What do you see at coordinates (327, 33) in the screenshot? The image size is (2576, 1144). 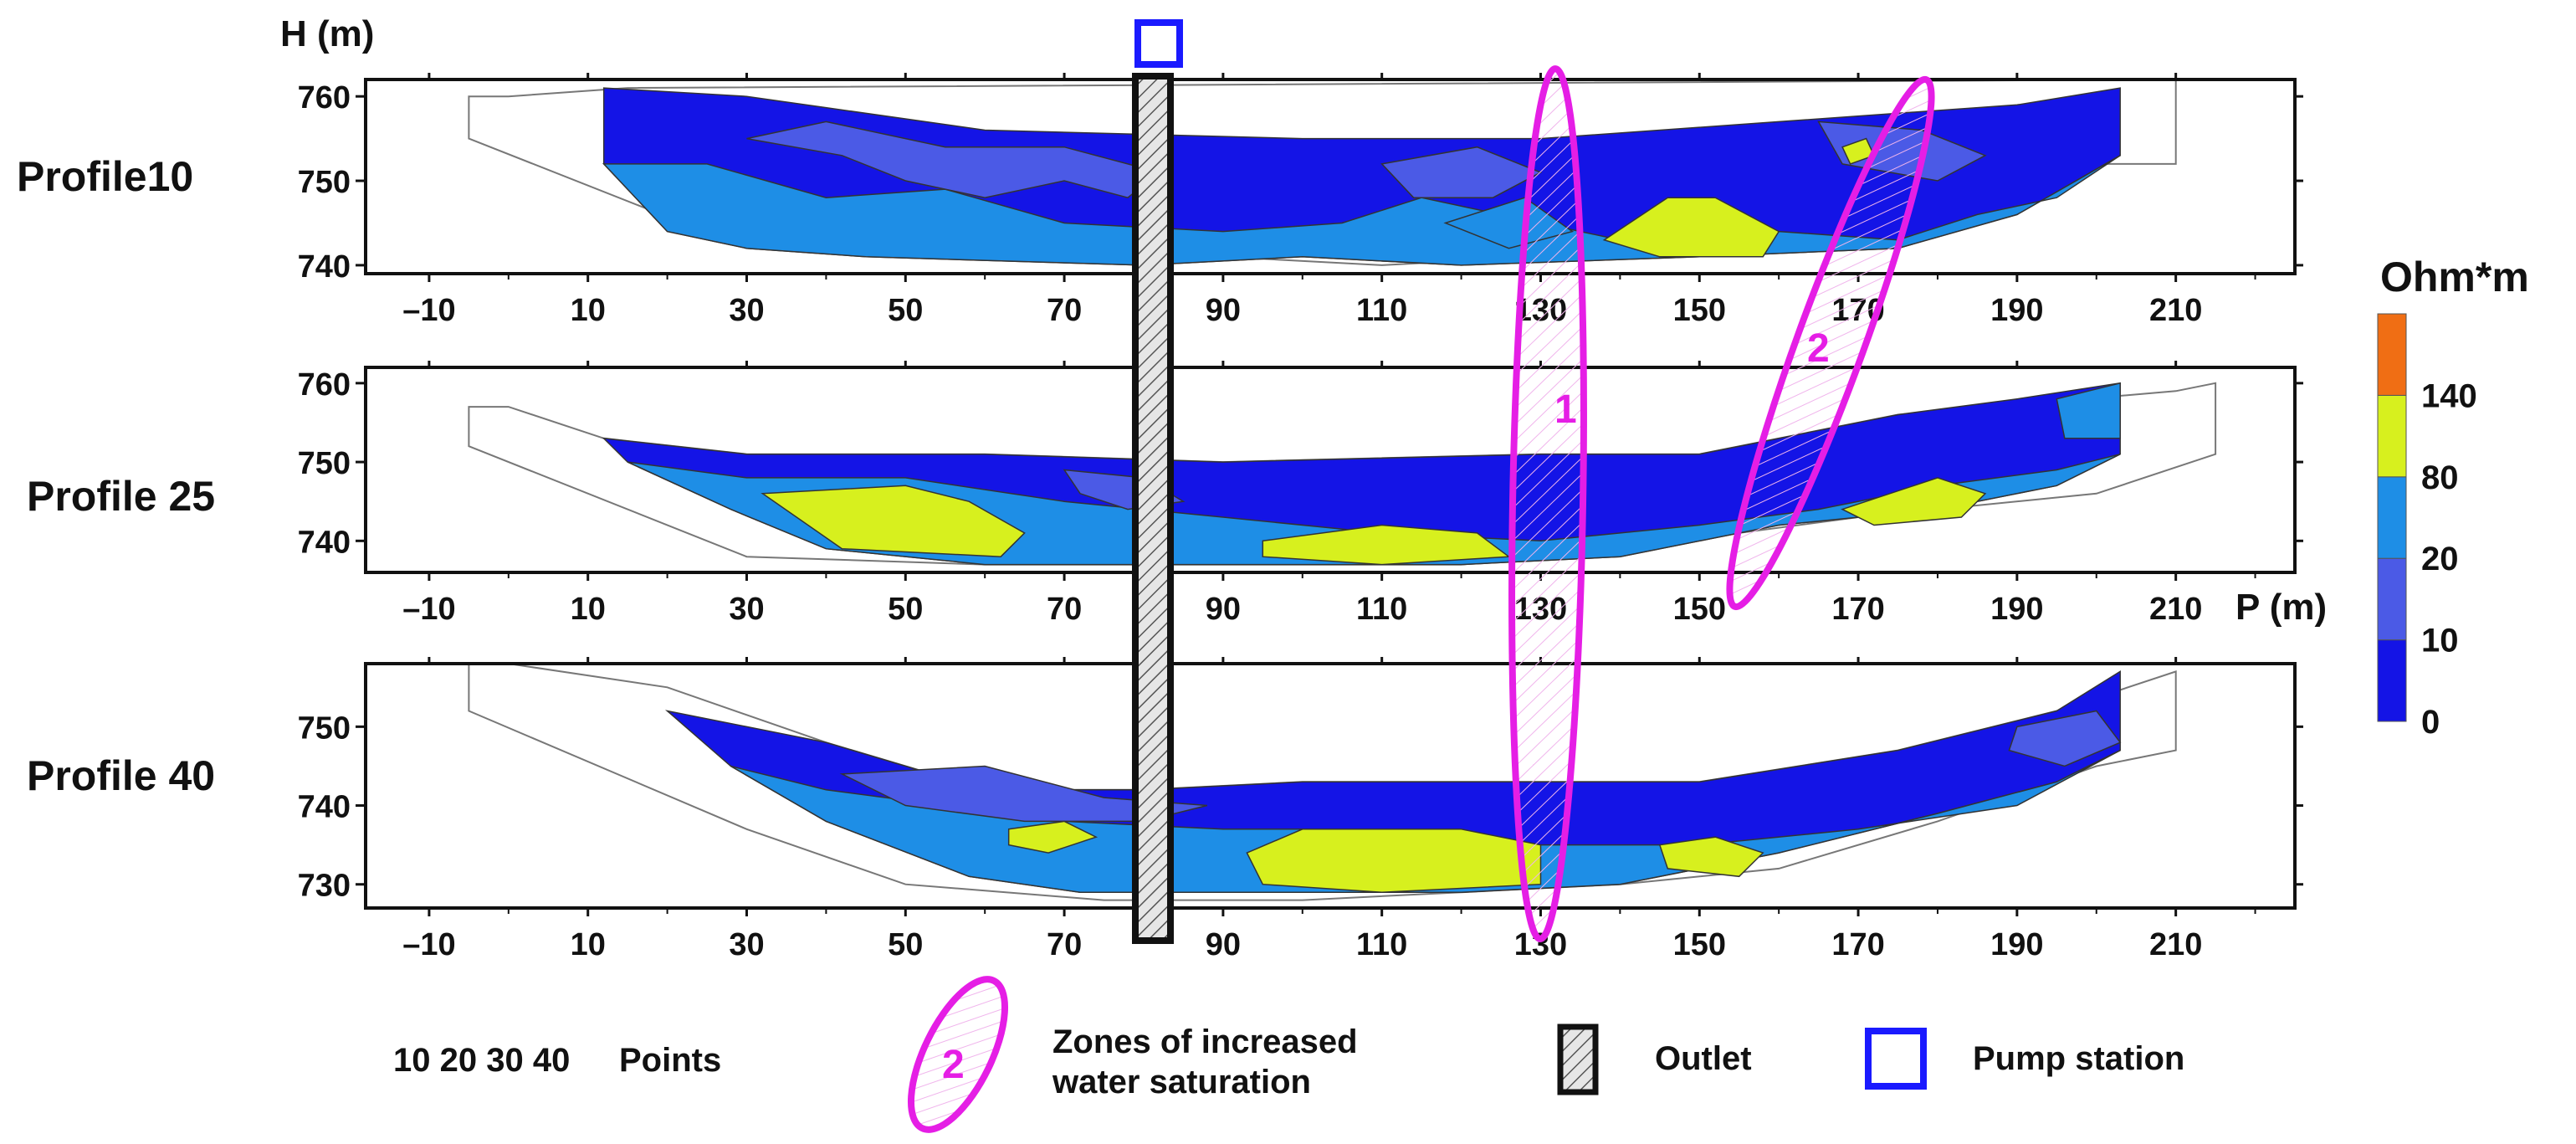 I see `y-axis-title: H (m)` at bounding box center [327, 33].